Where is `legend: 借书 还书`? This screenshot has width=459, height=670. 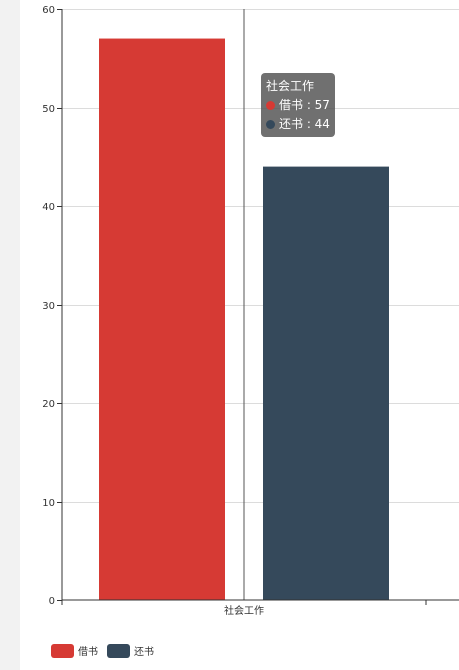
legend: 借书 还书 is located at coordinates (107, 650).